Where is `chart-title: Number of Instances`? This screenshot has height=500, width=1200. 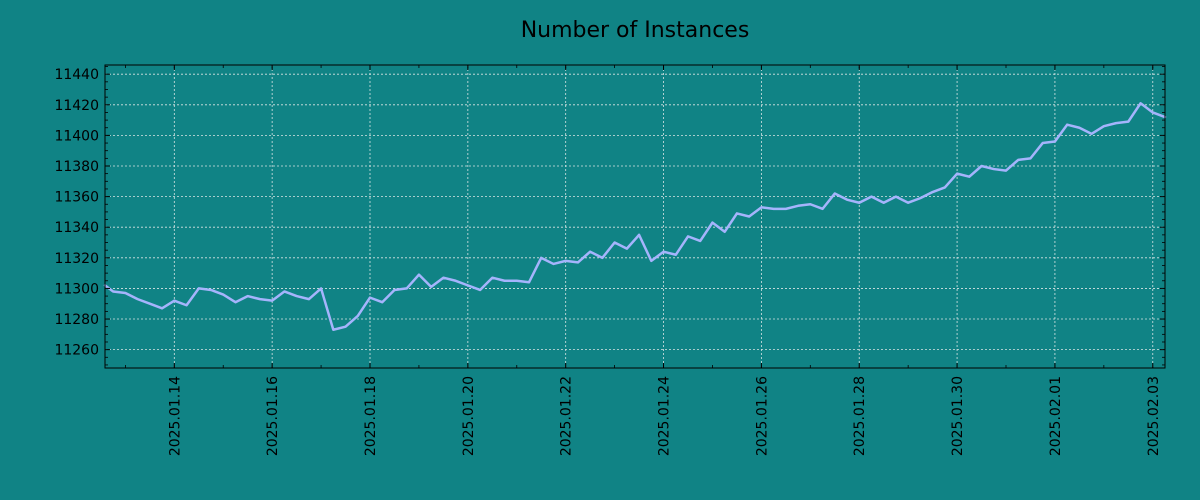 chart-title: Number of Instances is located at coordinates (635, 30).